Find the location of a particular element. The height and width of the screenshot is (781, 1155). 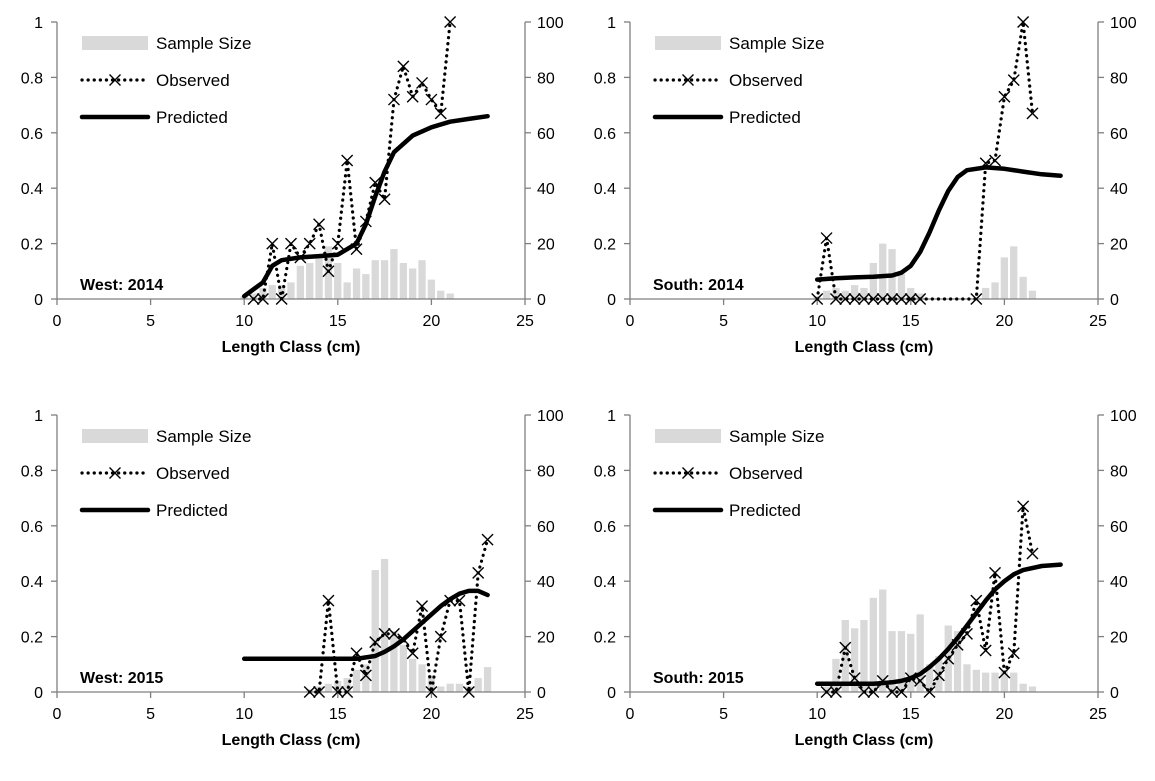

y-tick-label: 0.6 is located at coordinates (32, 134).